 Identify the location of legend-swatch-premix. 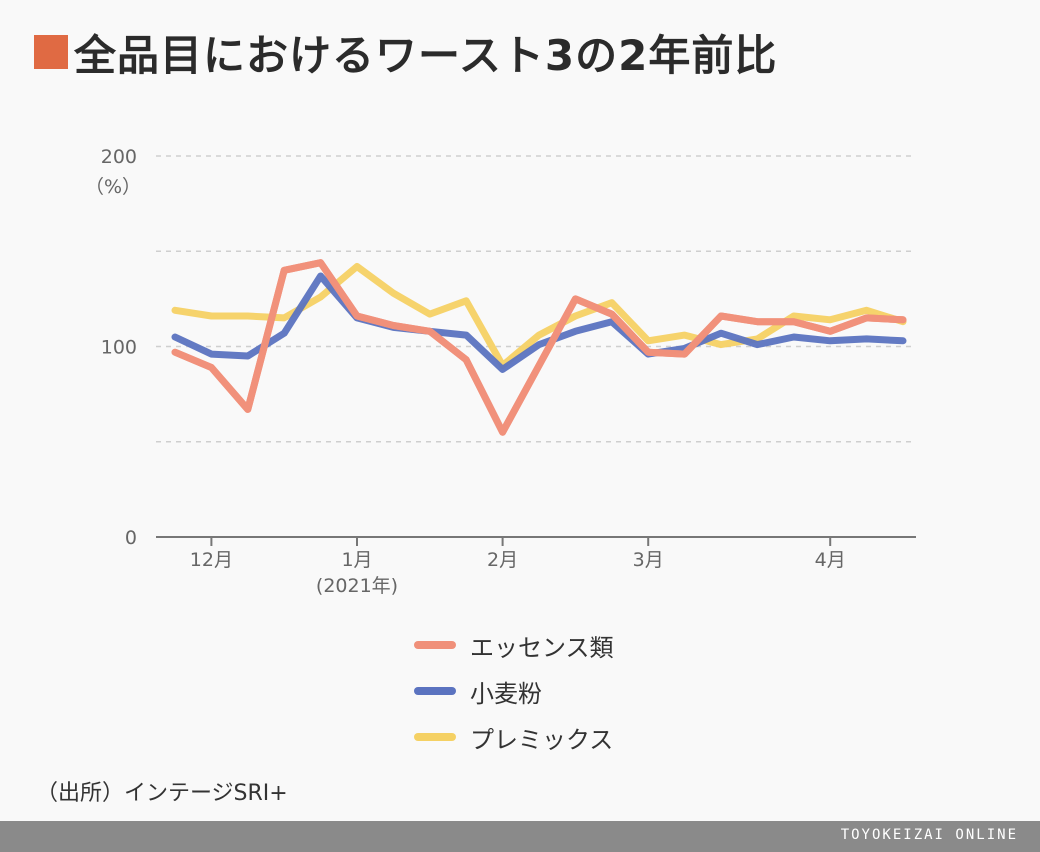
(435, 737).